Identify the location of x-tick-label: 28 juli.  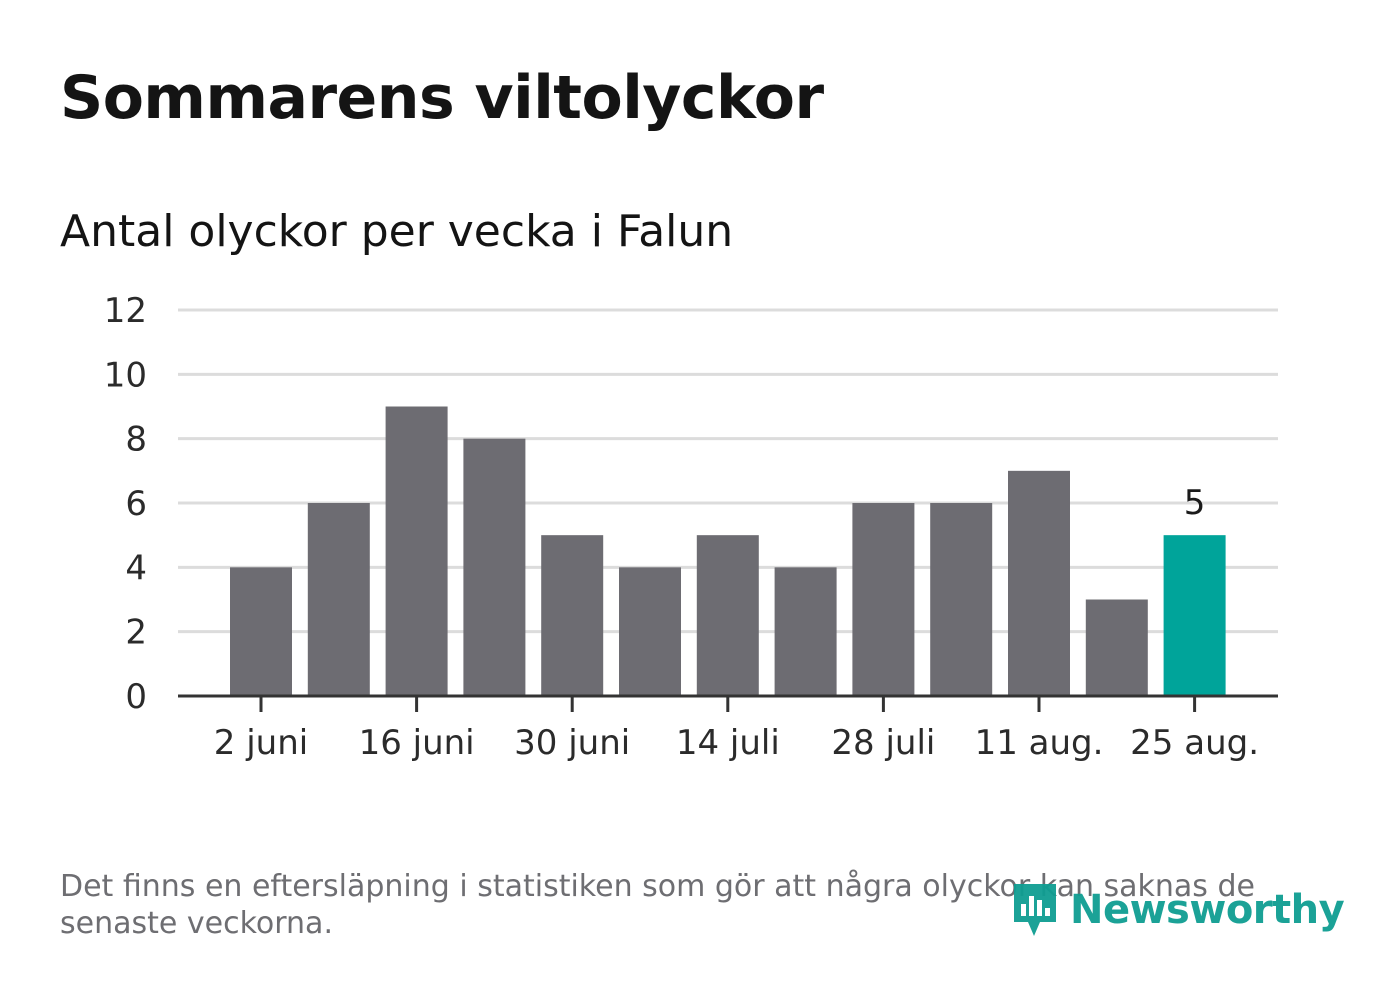
(883, 743).